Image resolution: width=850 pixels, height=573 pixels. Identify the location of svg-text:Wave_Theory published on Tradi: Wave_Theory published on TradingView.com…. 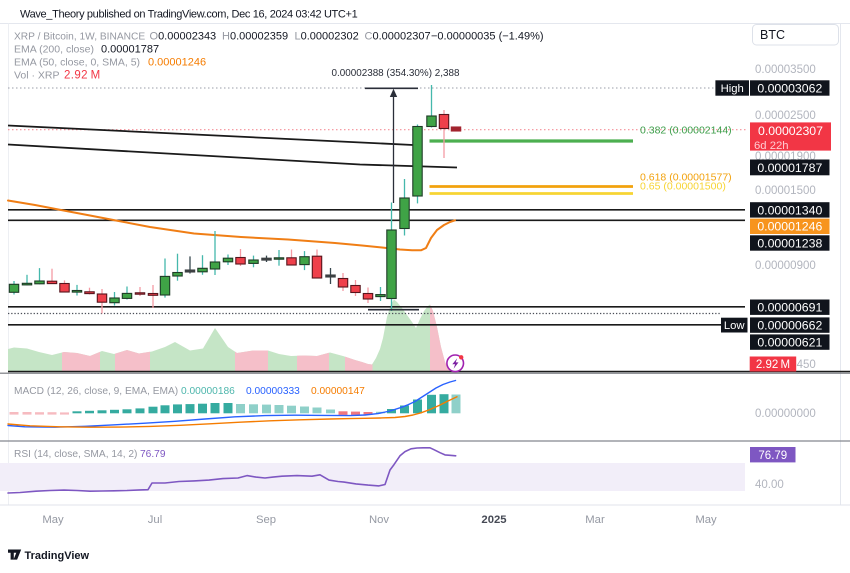
(189, 15).